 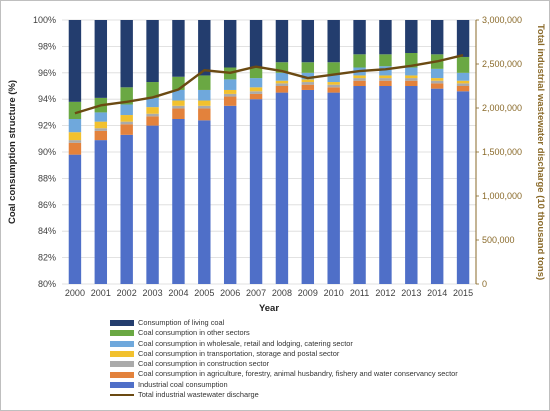 What do you see at coordinates (385, 293) in the screenshot?
I see `x-tick-label: 2012` at bounding box center [385, 293].